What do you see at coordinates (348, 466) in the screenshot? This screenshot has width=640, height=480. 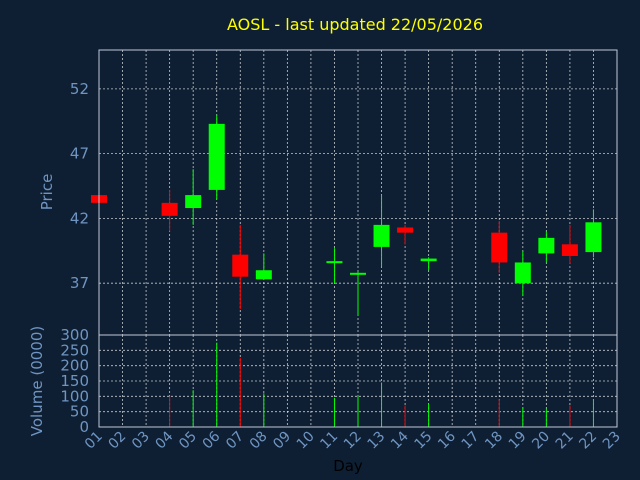 I see `day-axis-label: Day` at bounding box center [348, 466].